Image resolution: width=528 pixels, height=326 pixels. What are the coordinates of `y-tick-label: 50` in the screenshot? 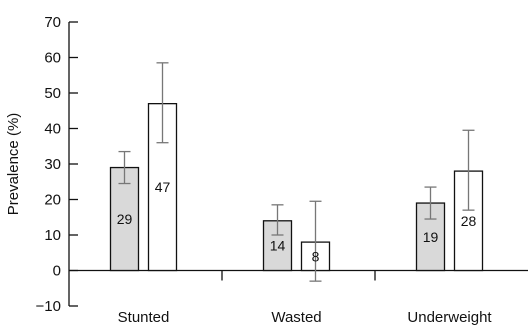 It's located at (52, 93).